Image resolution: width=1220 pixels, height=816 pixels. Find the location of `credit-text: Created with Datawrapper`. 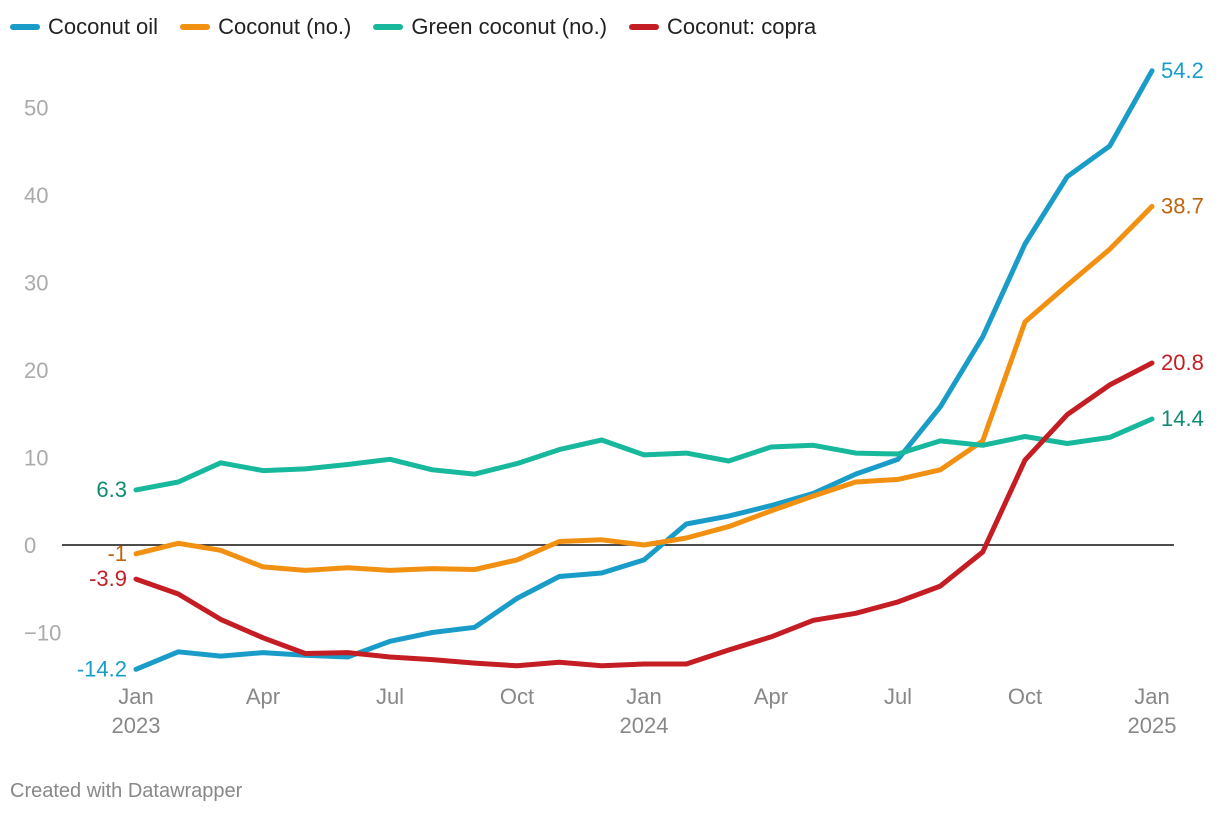

credit-text: Created with Datawrapper is located at coordinates (126, 791).